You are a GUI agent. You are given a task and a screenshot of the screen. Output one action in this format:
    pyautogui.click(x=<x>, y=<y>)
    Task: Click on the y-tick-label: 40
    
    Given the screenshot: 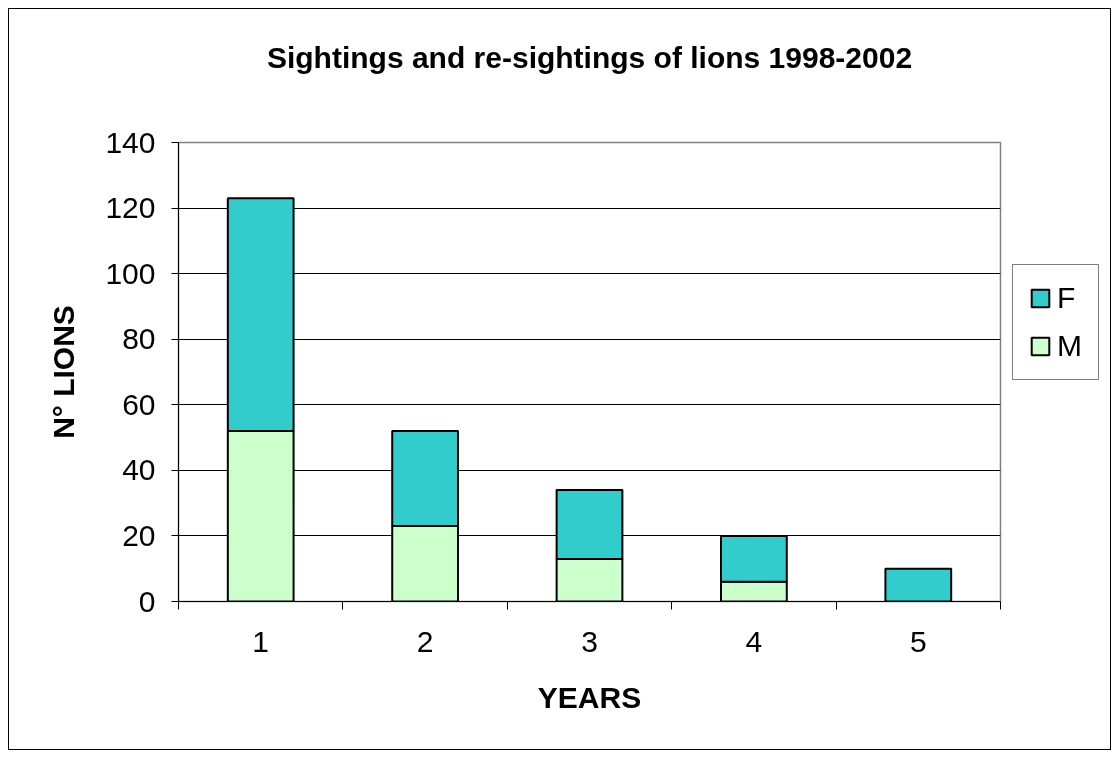 What is the action you would take?
    pyautogui.click(x=139, y=470)
    